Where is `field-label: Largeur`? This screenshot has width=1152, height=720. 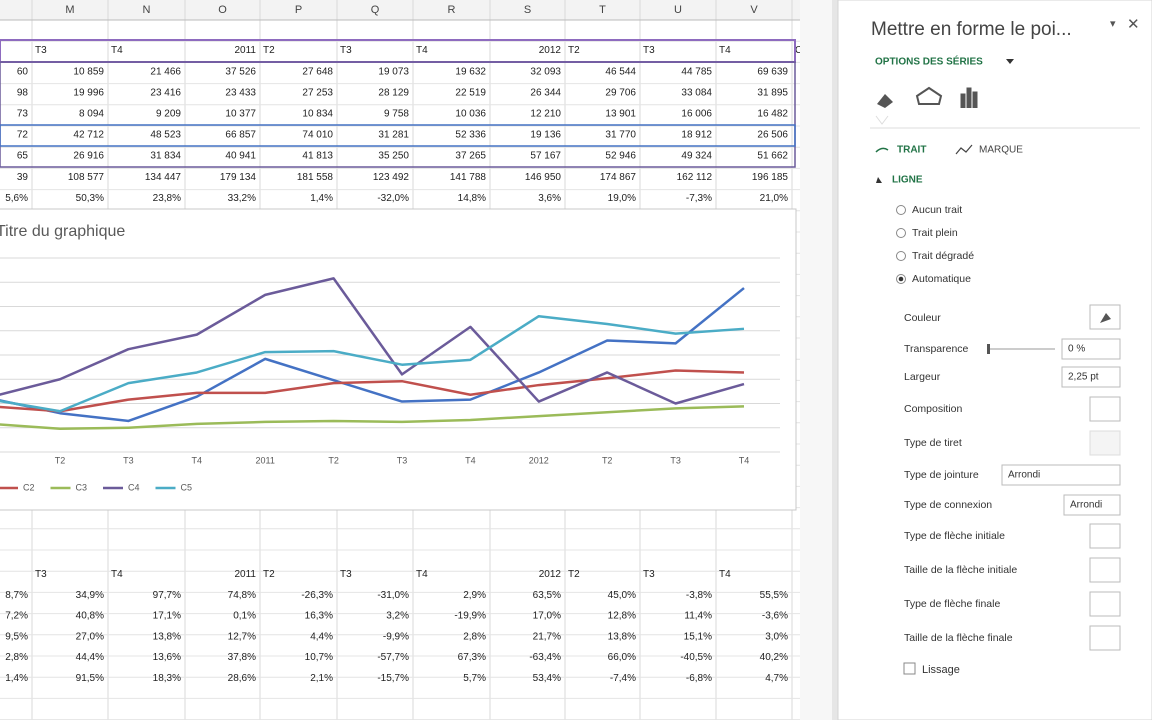
field-label: Largeur is located at coordinates (922, 377).